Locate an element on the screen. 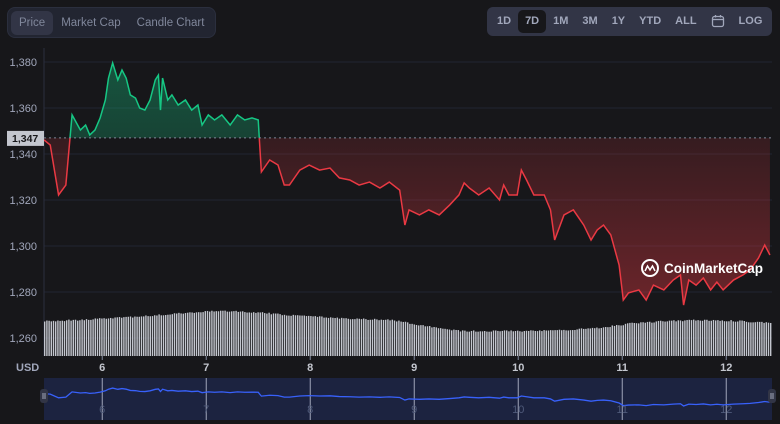 The image size is (780, 424). watermark-text: CoinMarketCap is located at coordinates (713, 268).